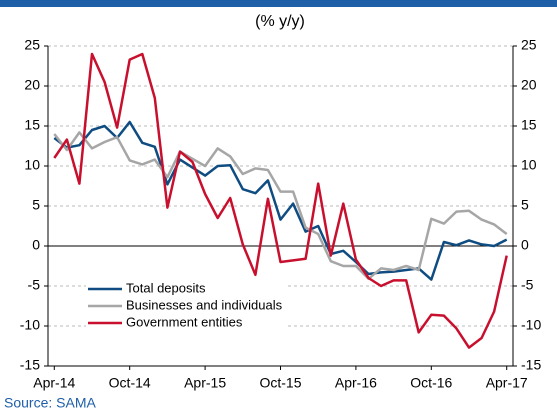  I want to click on legend-label: Total deposits, so click(166, 287).